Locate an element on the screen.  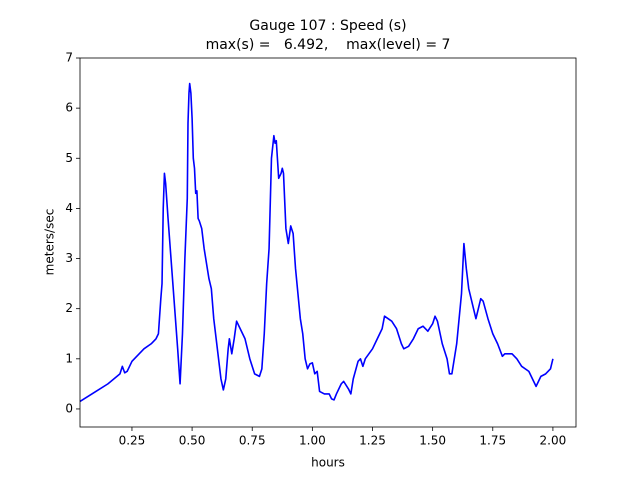
x-tick-label: 1.00 is located at coordinates (312, 441).